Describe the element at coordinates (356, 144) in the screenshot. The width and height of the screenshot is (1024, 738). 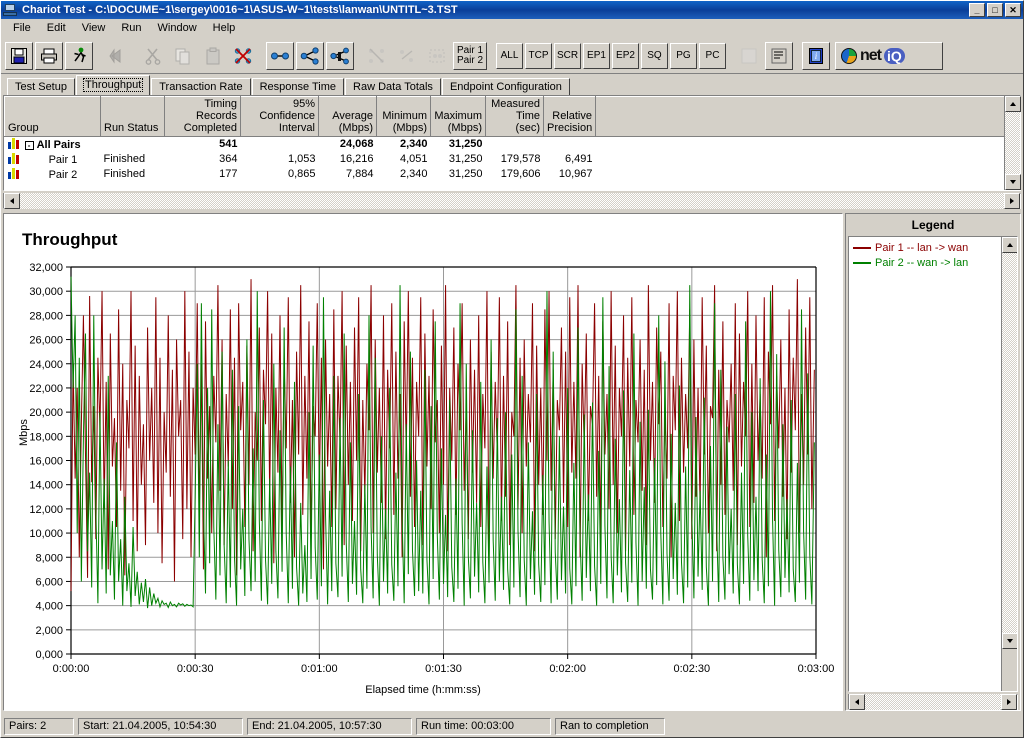
I see `cell-average: 24,068` at that location.